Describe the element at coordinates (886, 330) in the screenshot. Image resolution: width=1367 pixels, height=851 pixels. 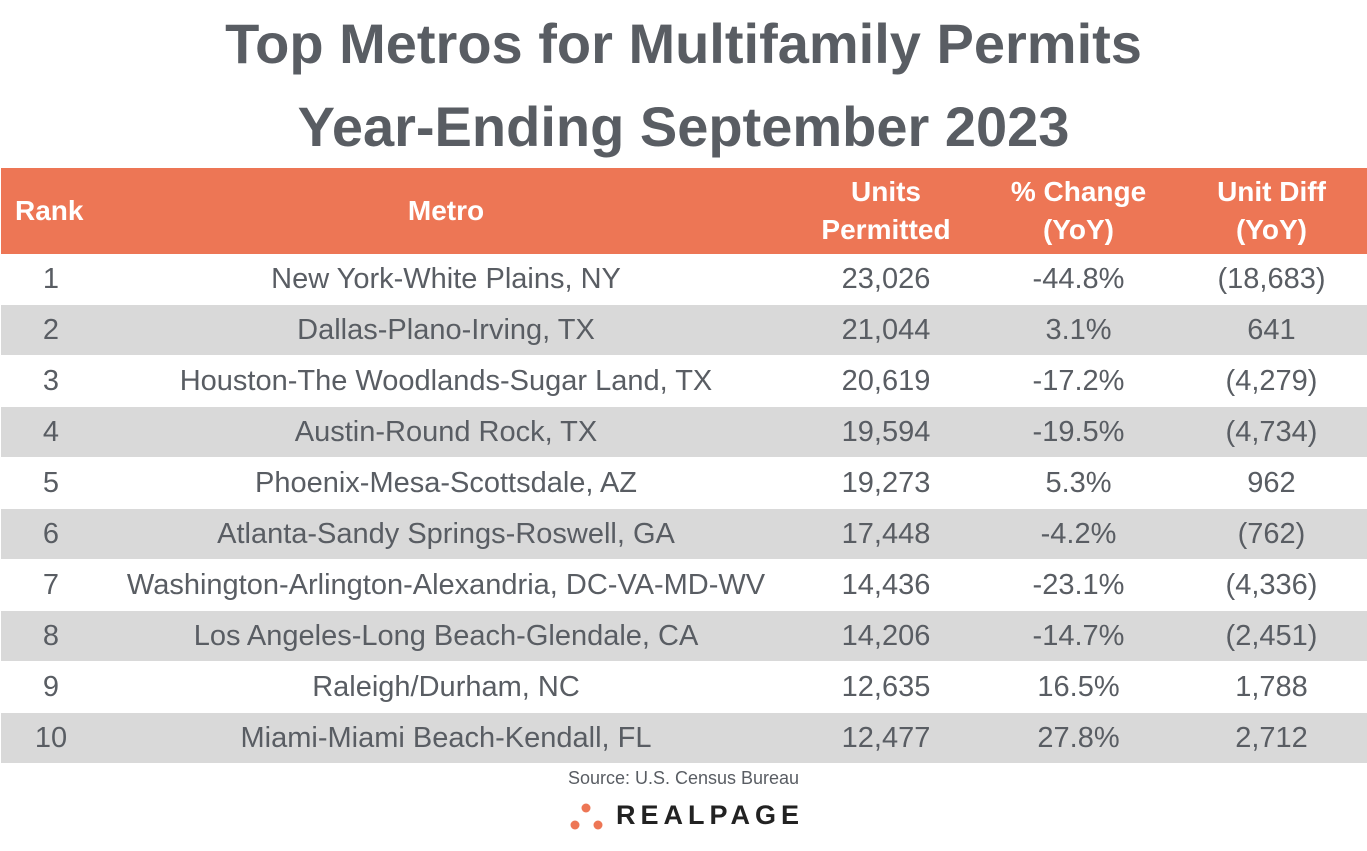
I see `cell-units-permitted: 21,044` at that location.